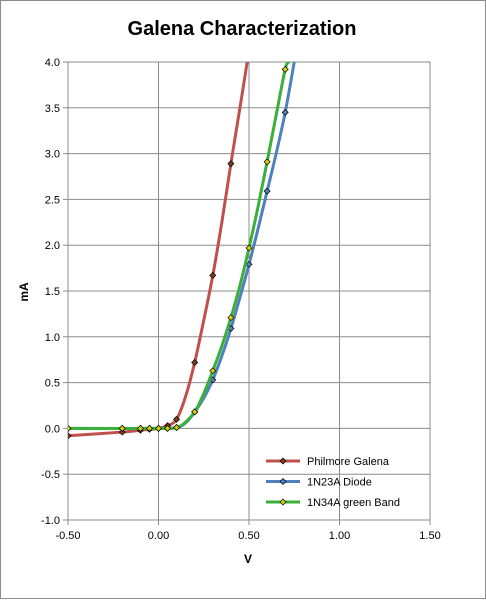  Describe the element at coordinates (52, 109) in the screenshot. I see `y-tick-label: 3.5` at that location.